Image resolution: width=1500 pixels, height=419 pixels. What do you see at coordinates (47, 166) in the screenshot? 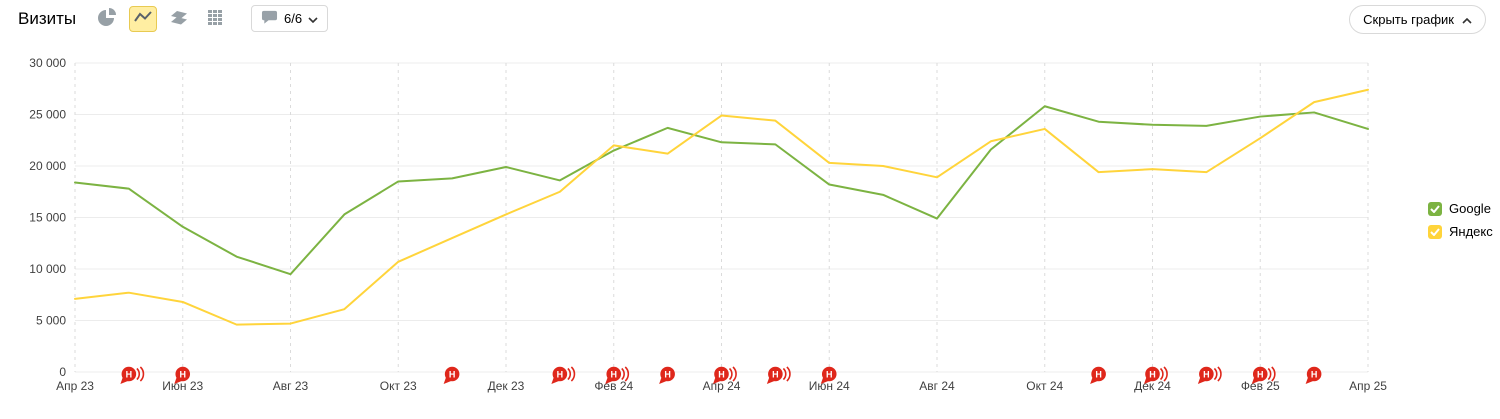
I see `y-axis-label: 20 000` at bounding box center [47, 166].